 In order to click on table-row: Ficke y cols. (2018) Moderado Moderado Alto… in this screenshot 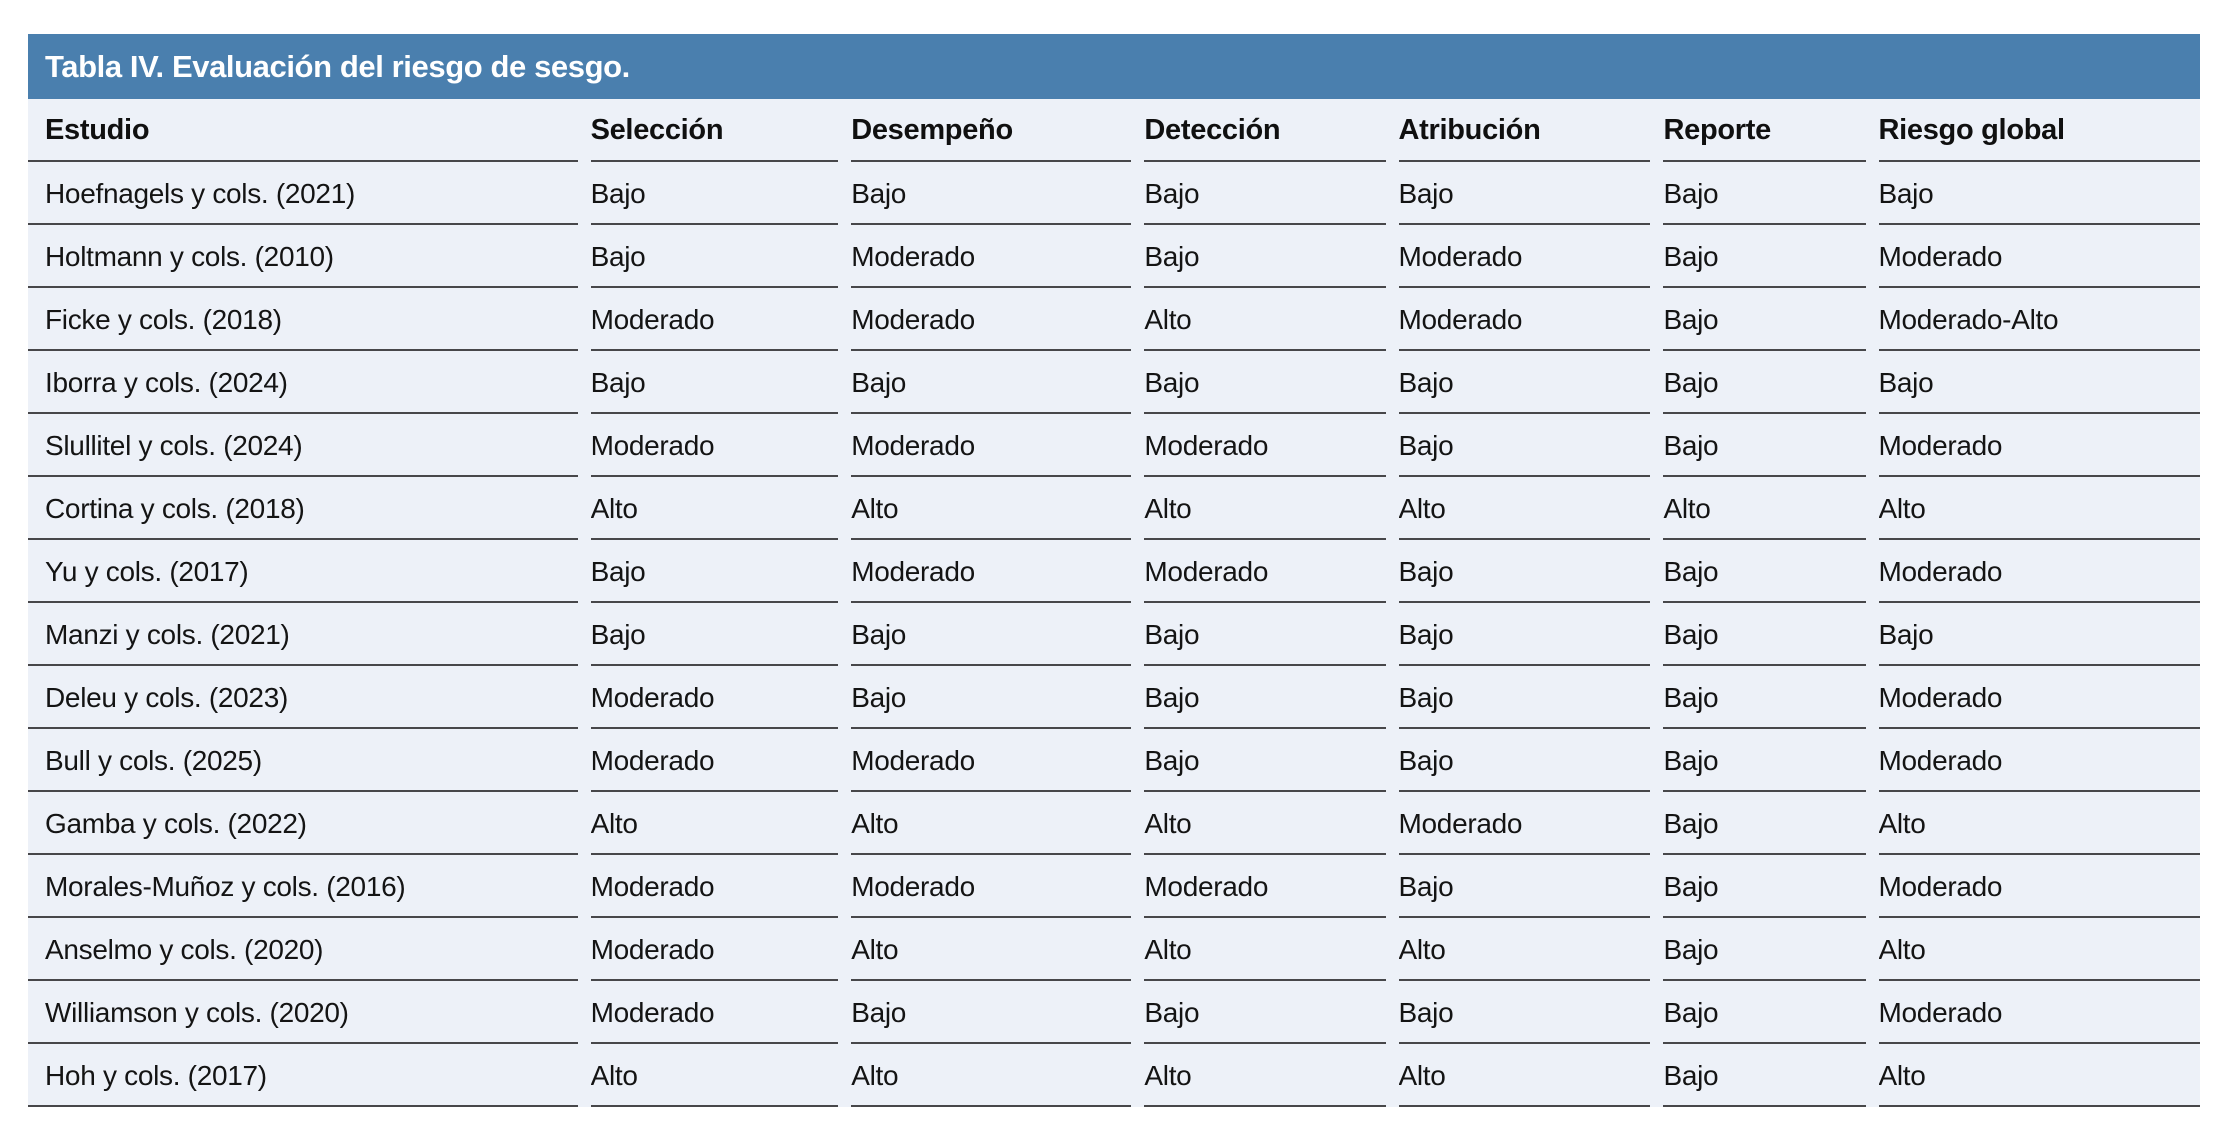, I will do `click(1114, 319)`.